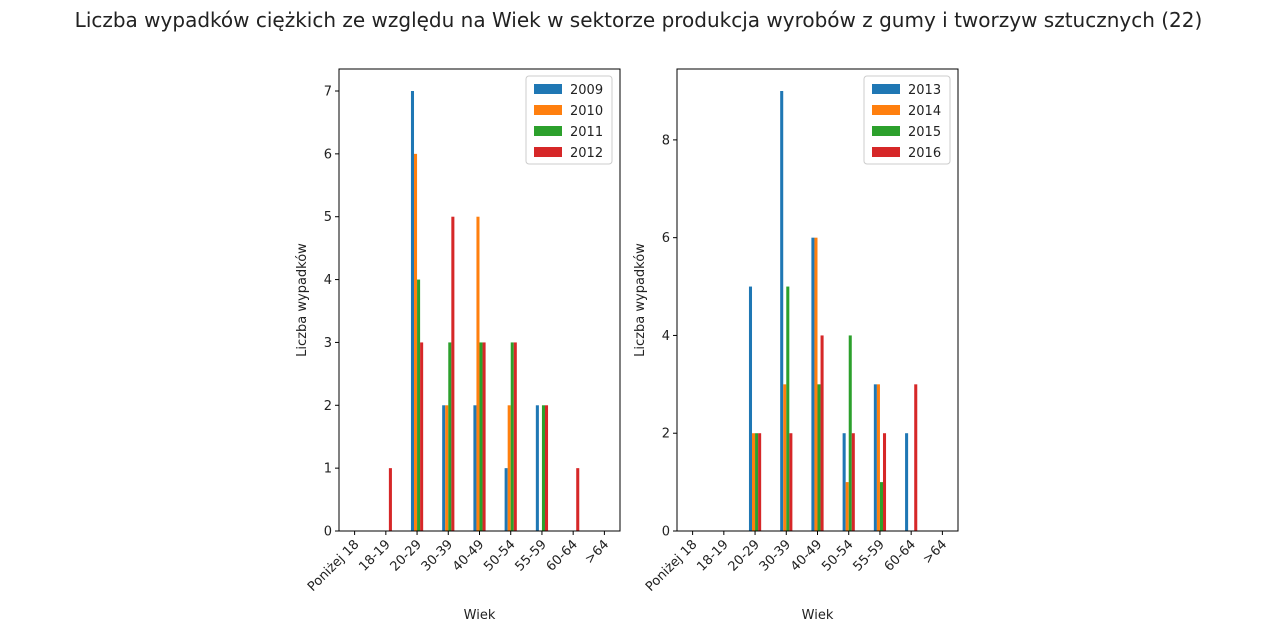 The image size is (1277, 631). What do you see at coordinates (586, 153) in the screenshot?
I see `legend-label-2012: 2012` at bounding box center [586, 153].